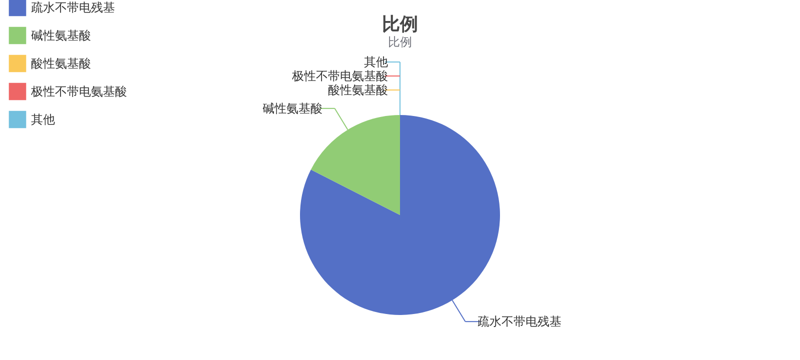 Image resolution: width=800 pixels, height=360 pixels. Describe the element at coordinates (73, 7) in the screenshot. I see `category-label: 疏水不带电残基` at that location.